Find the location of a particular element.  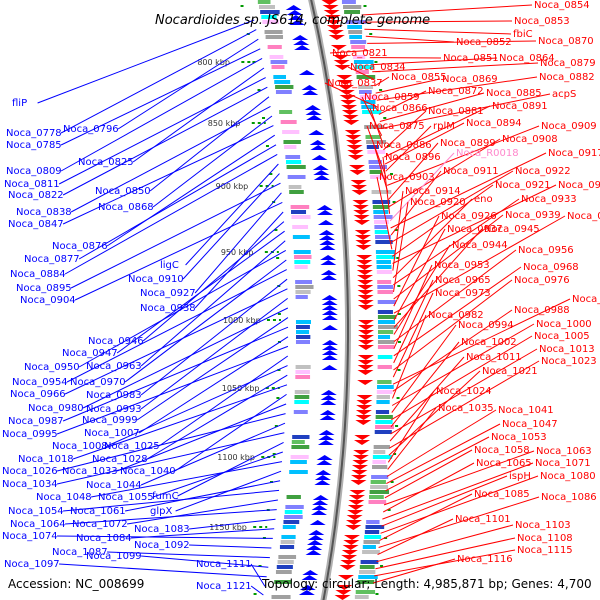

right-gene-label: Noca_0881 is located at coordinates (456, 111).